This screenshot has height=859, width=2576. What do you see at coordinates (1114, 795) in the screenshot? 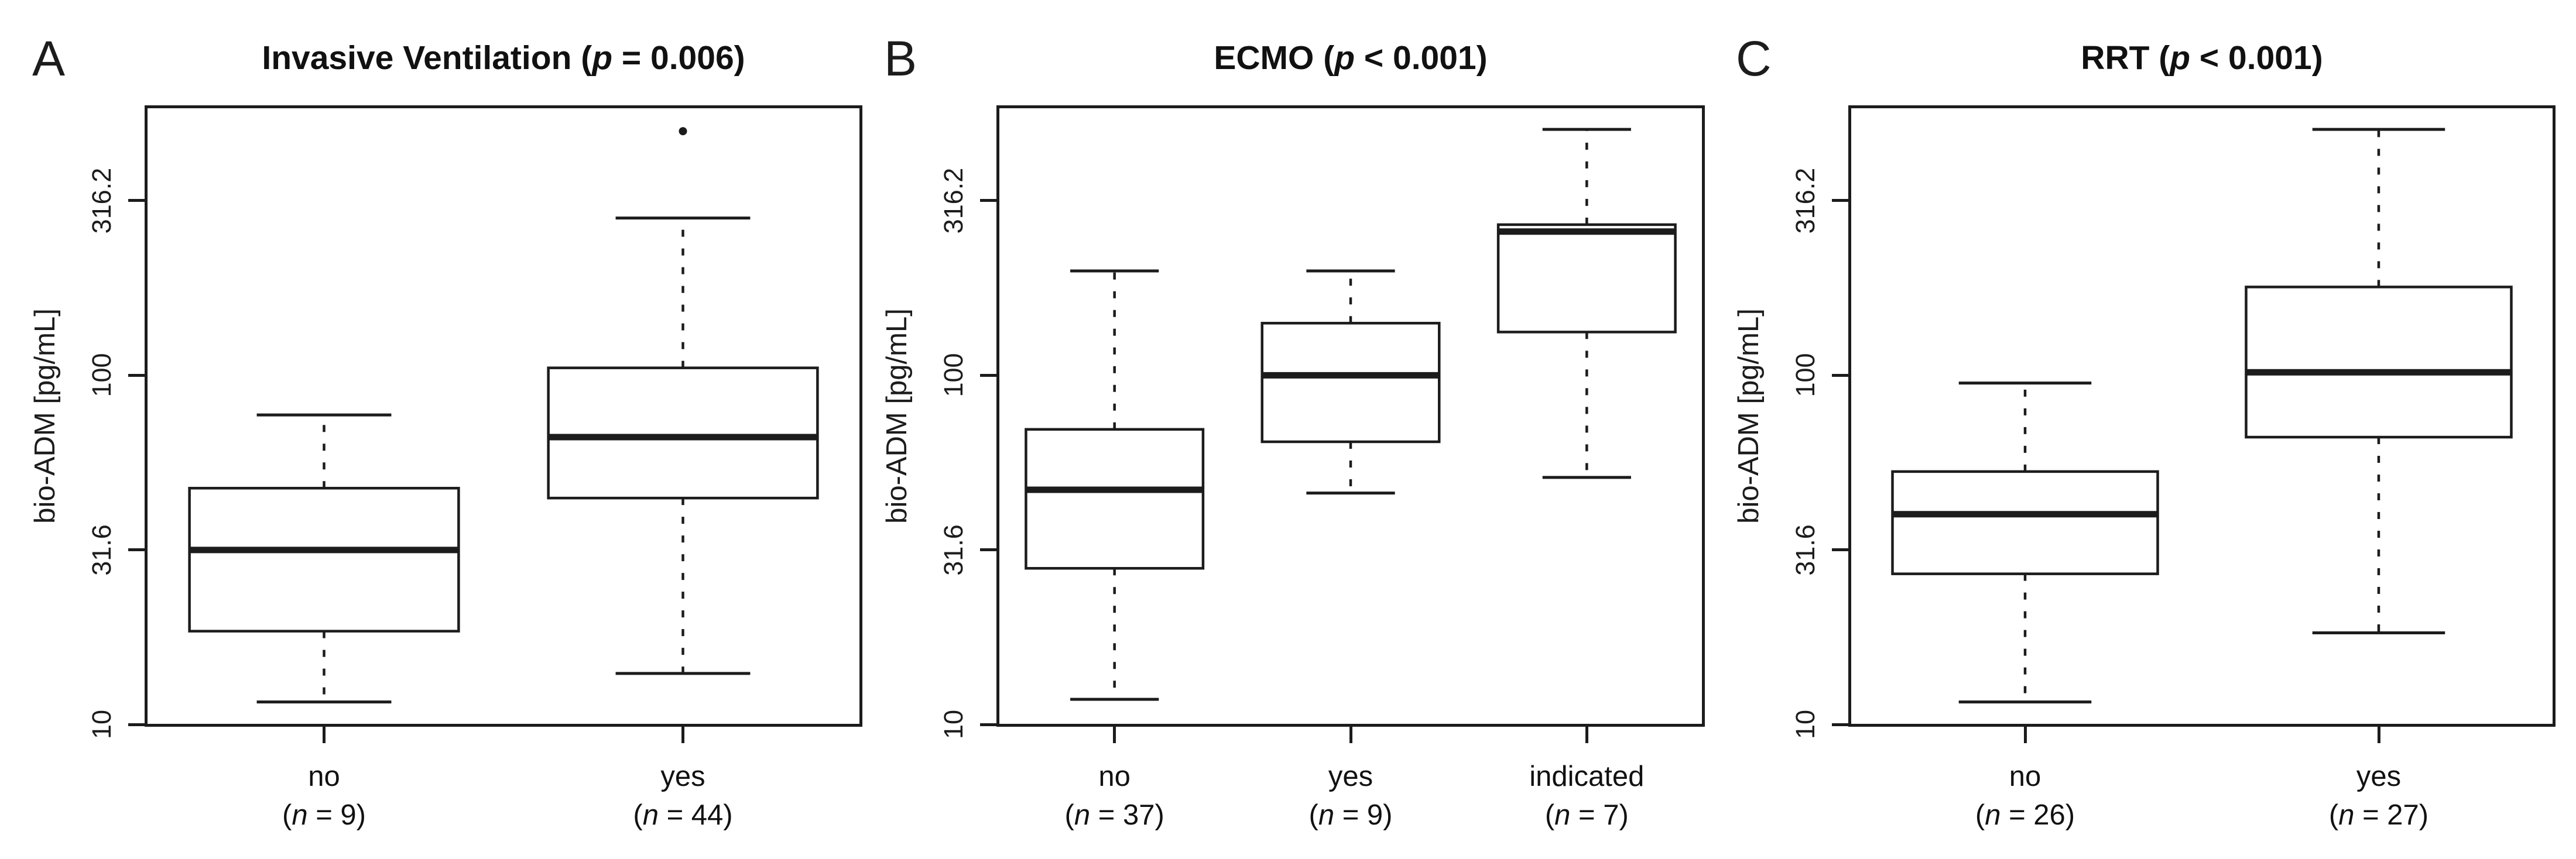
I see `x-category-label: no (n = 37)` at bounding box center [1114, 795].